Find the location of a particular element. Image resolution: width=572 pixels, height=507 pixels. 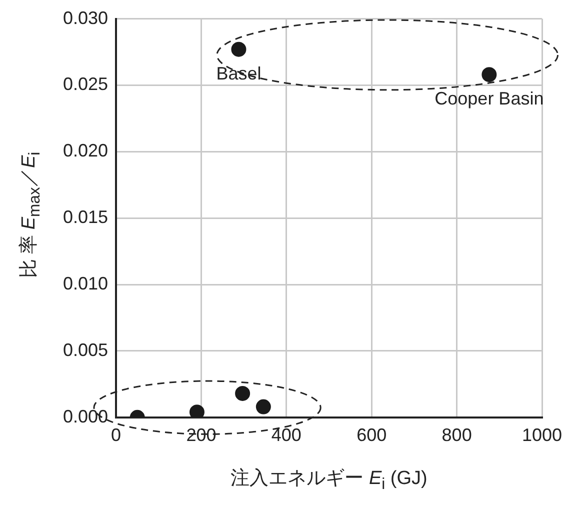

y-tick-label: 0.020 is located at coordinates (85, 150).